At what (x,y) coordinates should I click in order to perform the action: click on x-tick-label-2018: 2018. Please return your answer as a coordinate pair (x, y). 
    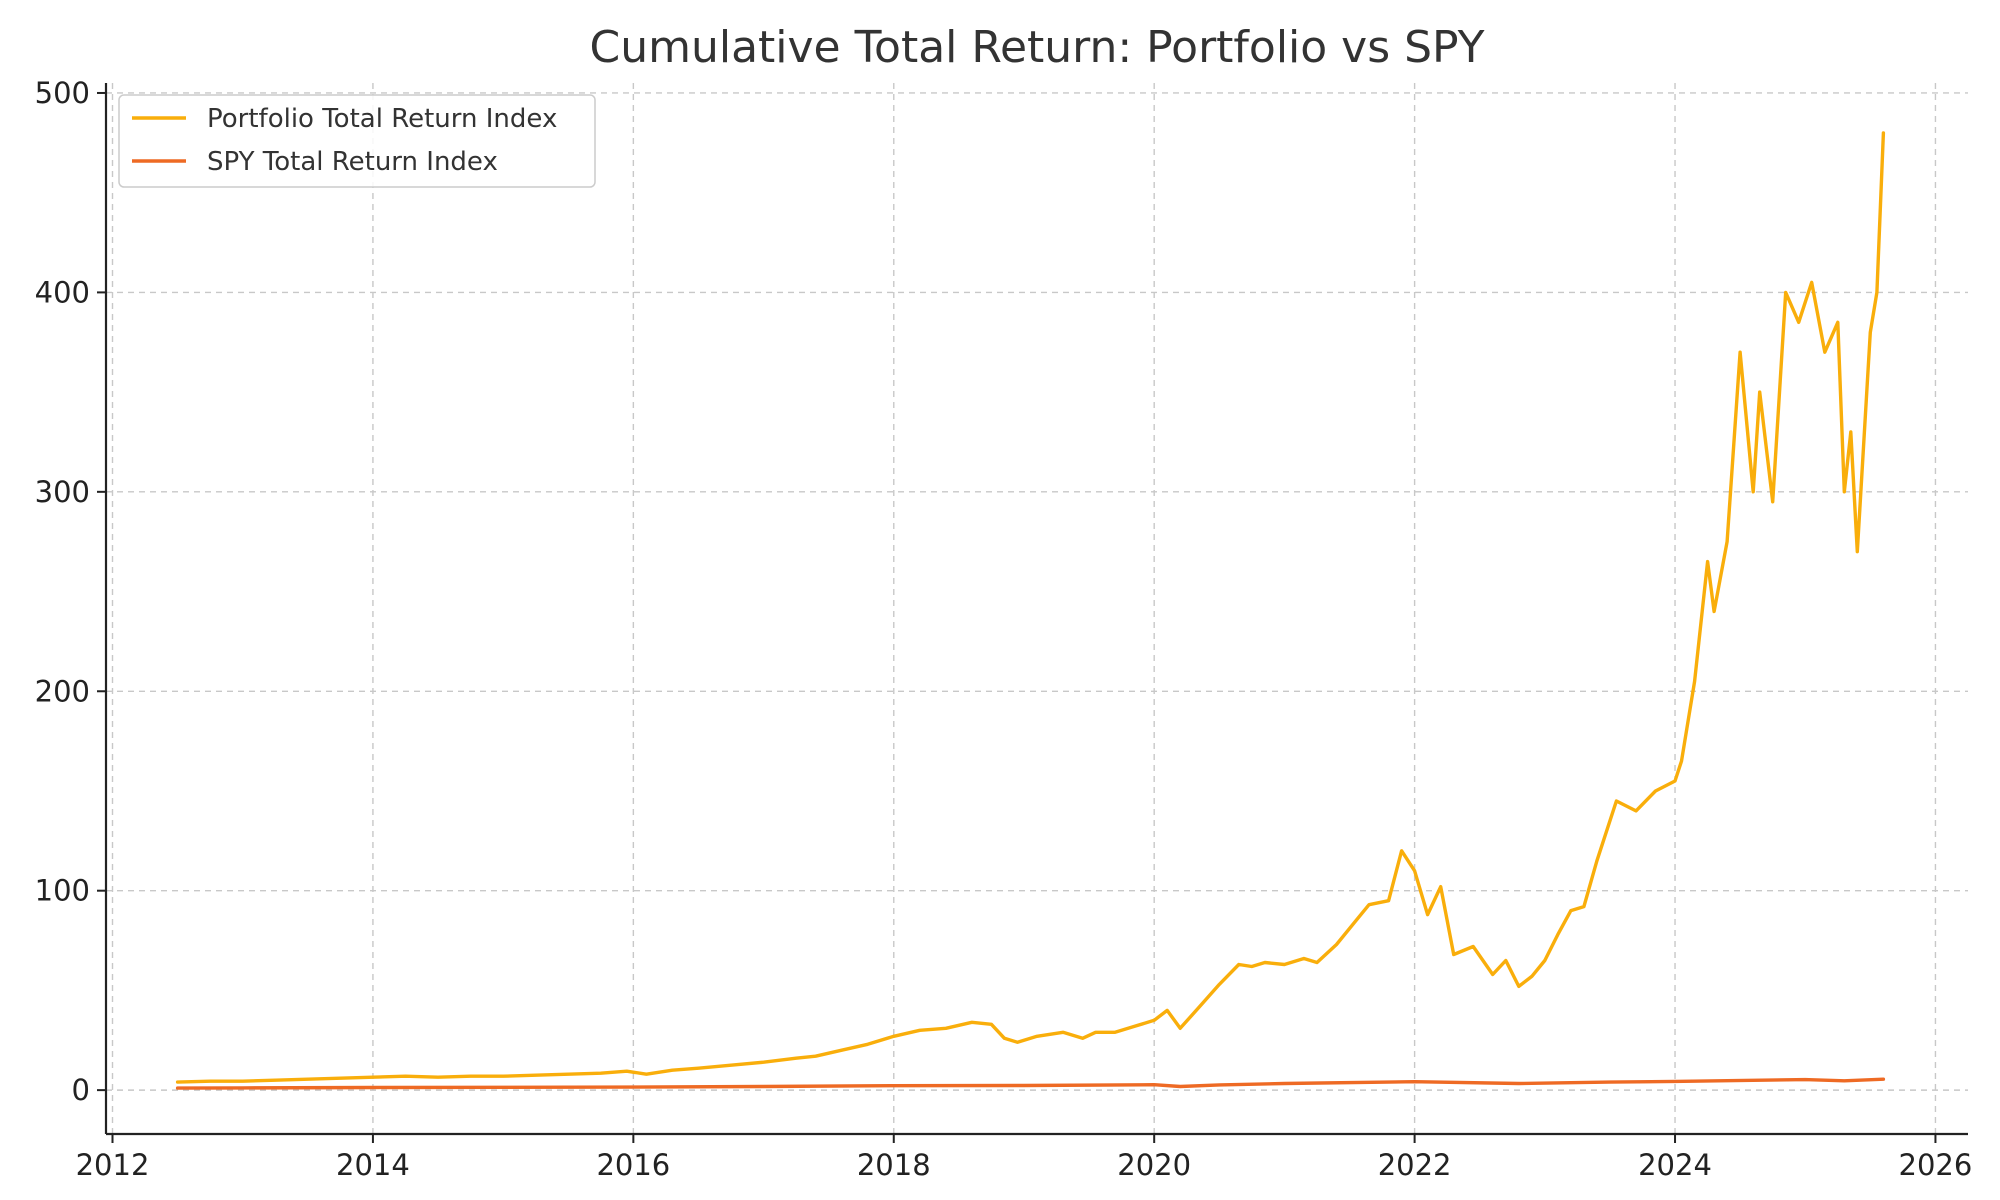
    Looking at the image, I should click on (894, 1165).